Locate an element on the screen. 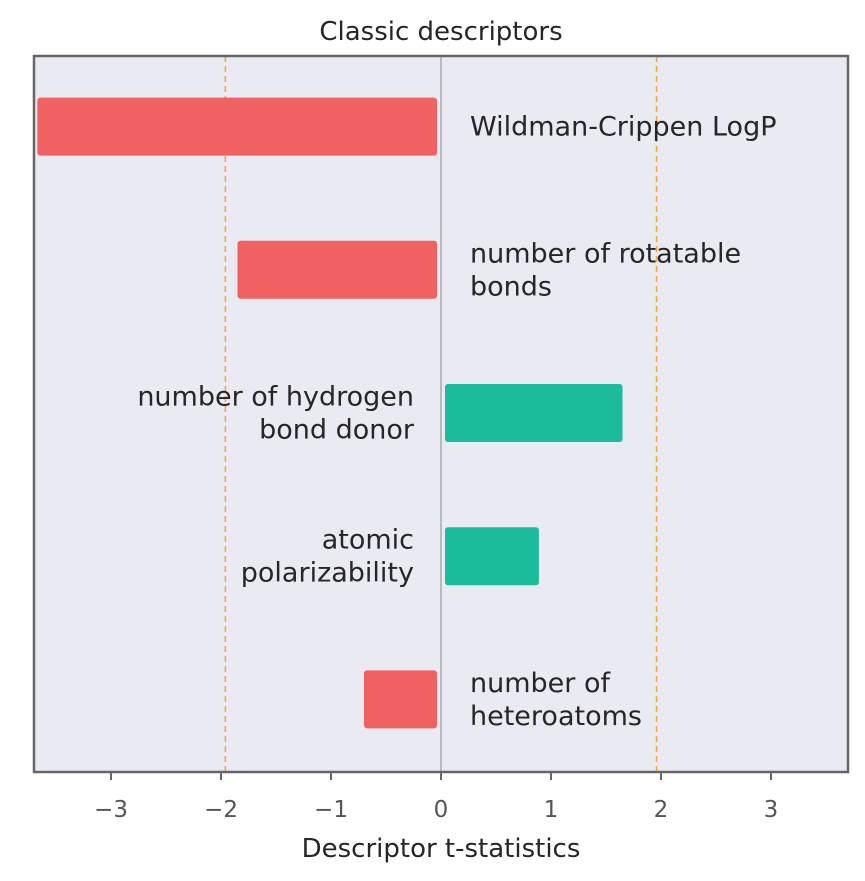  bar-label-line: number of is located at coordinates (540, 683).